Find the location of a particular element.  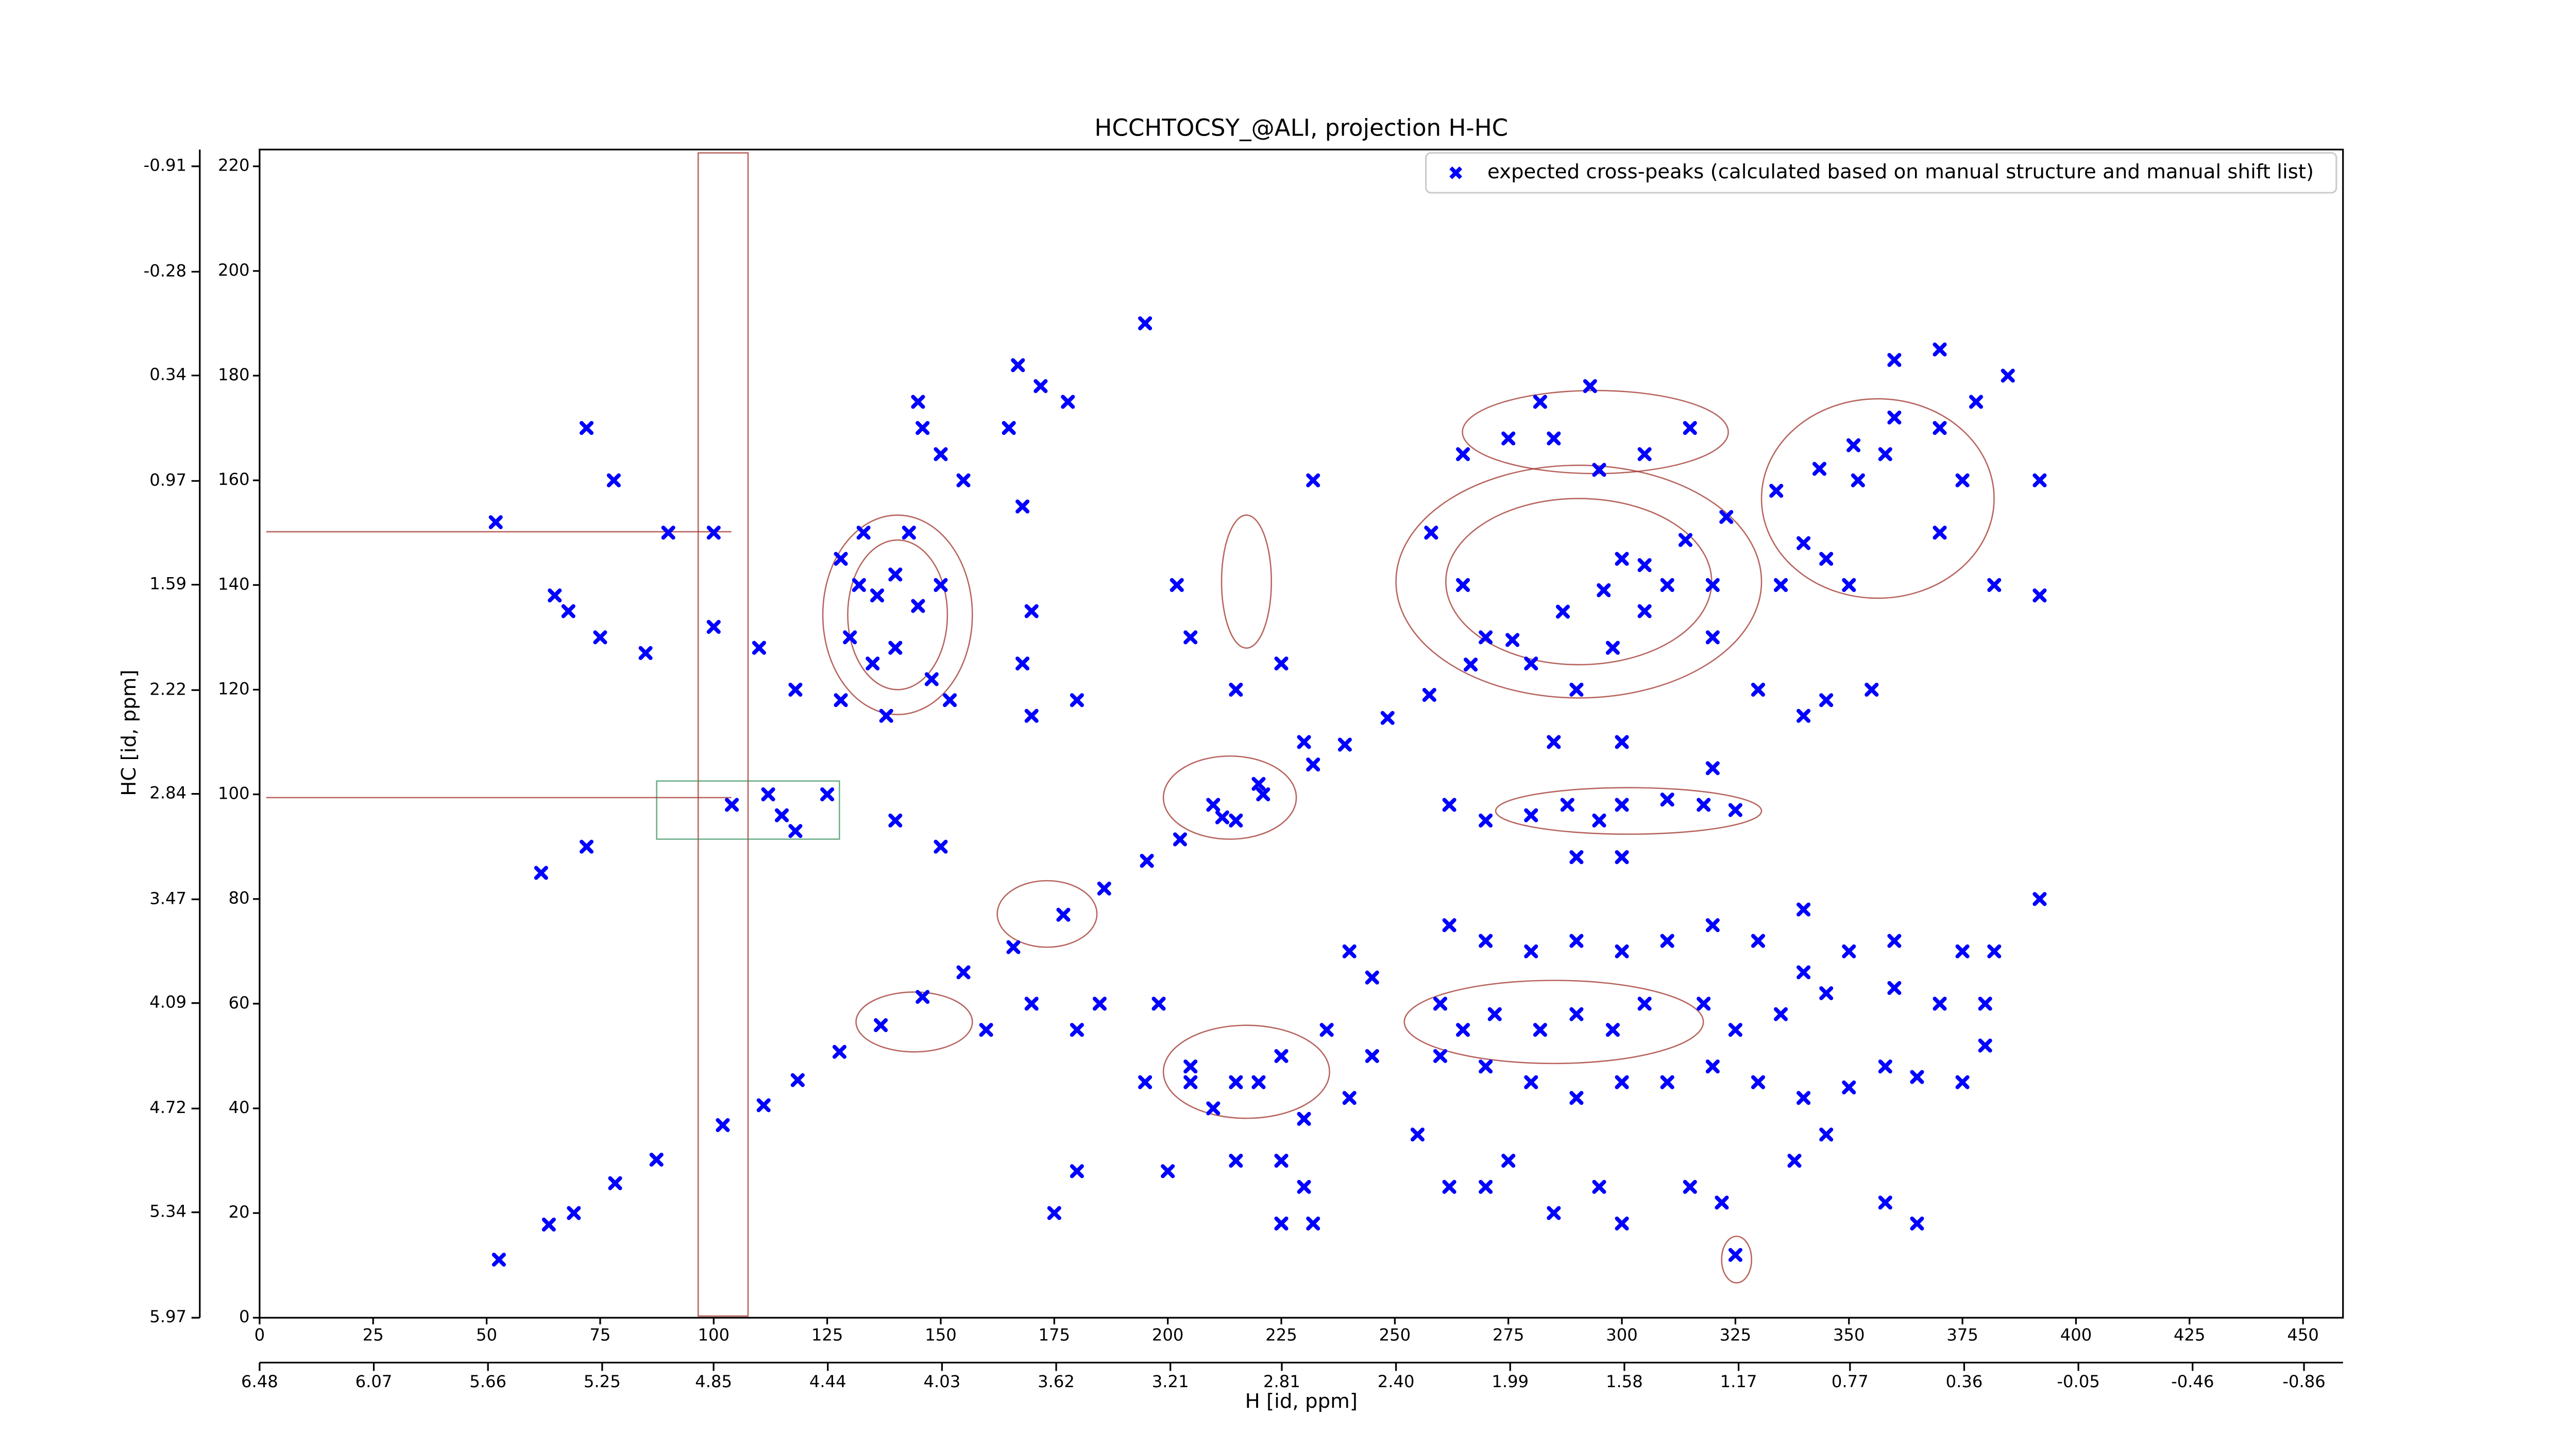

x-tick-label: 350 is located at coordinates (1849, 1335).